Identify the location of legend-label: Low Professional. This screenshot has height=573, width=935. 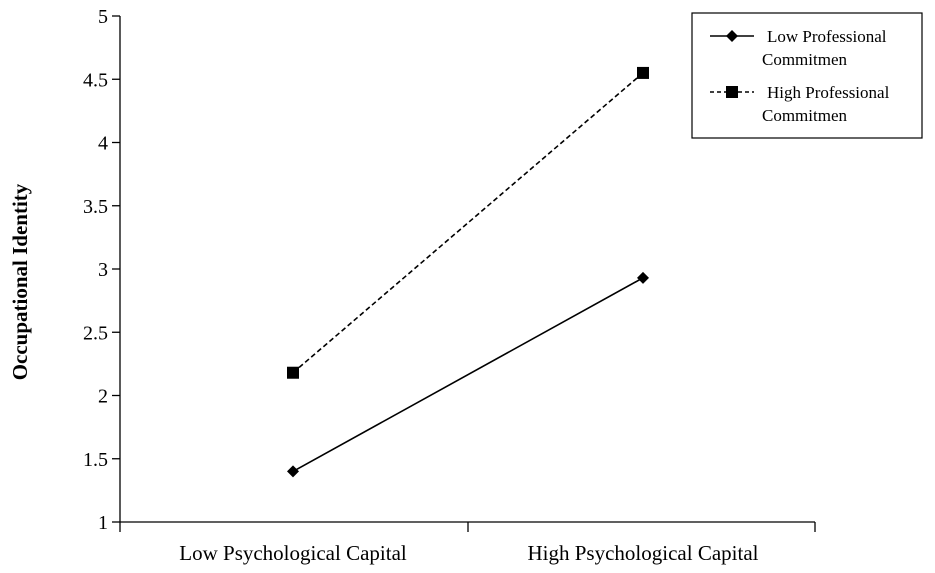
(827, 36).